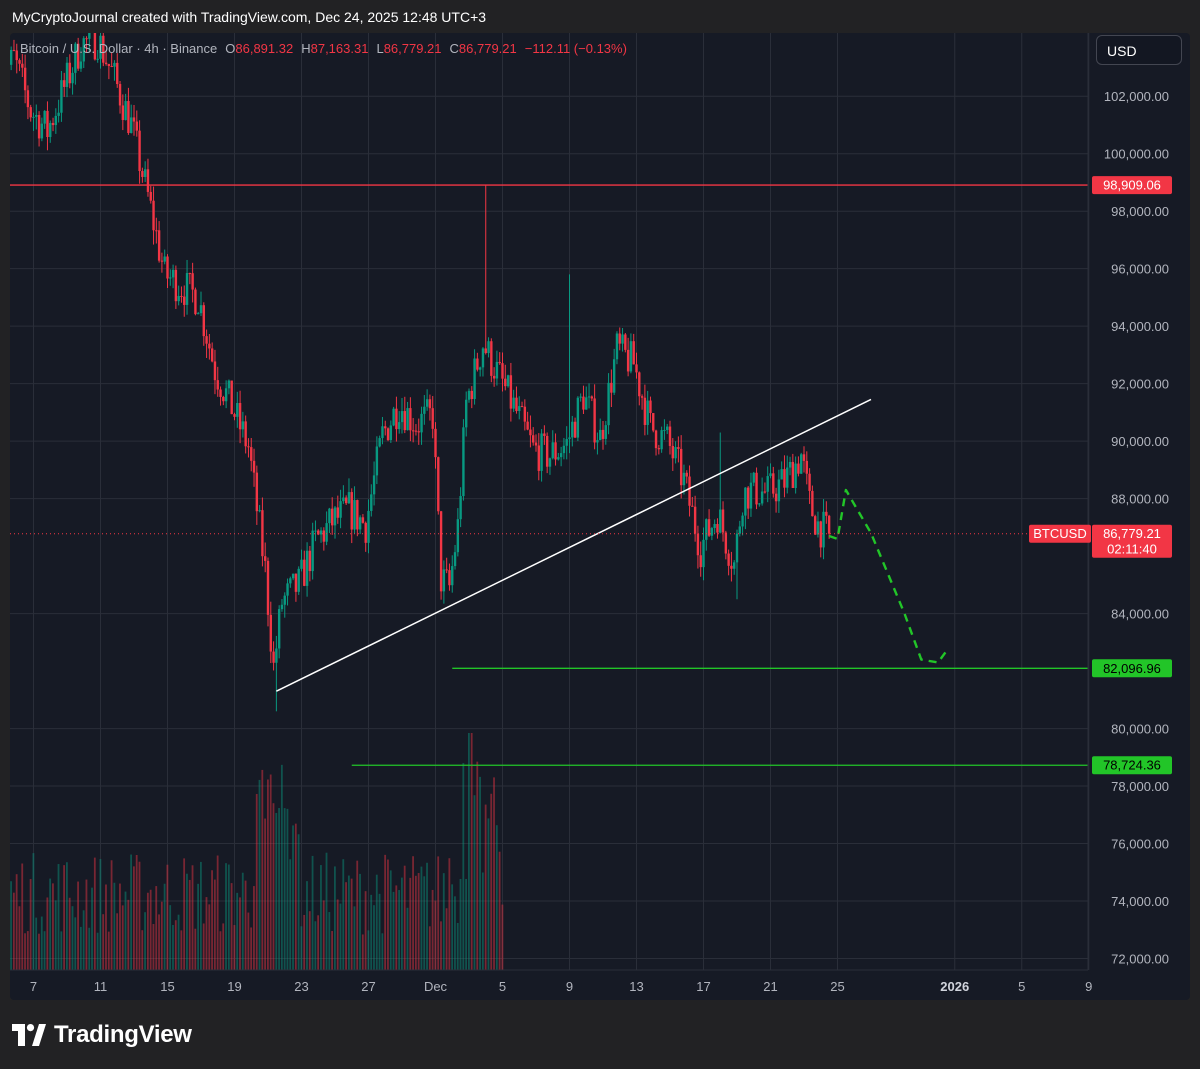 This screenshot has width=1200, height=1069. I want to click on time-tick-label: Dec, so click(436, 986).